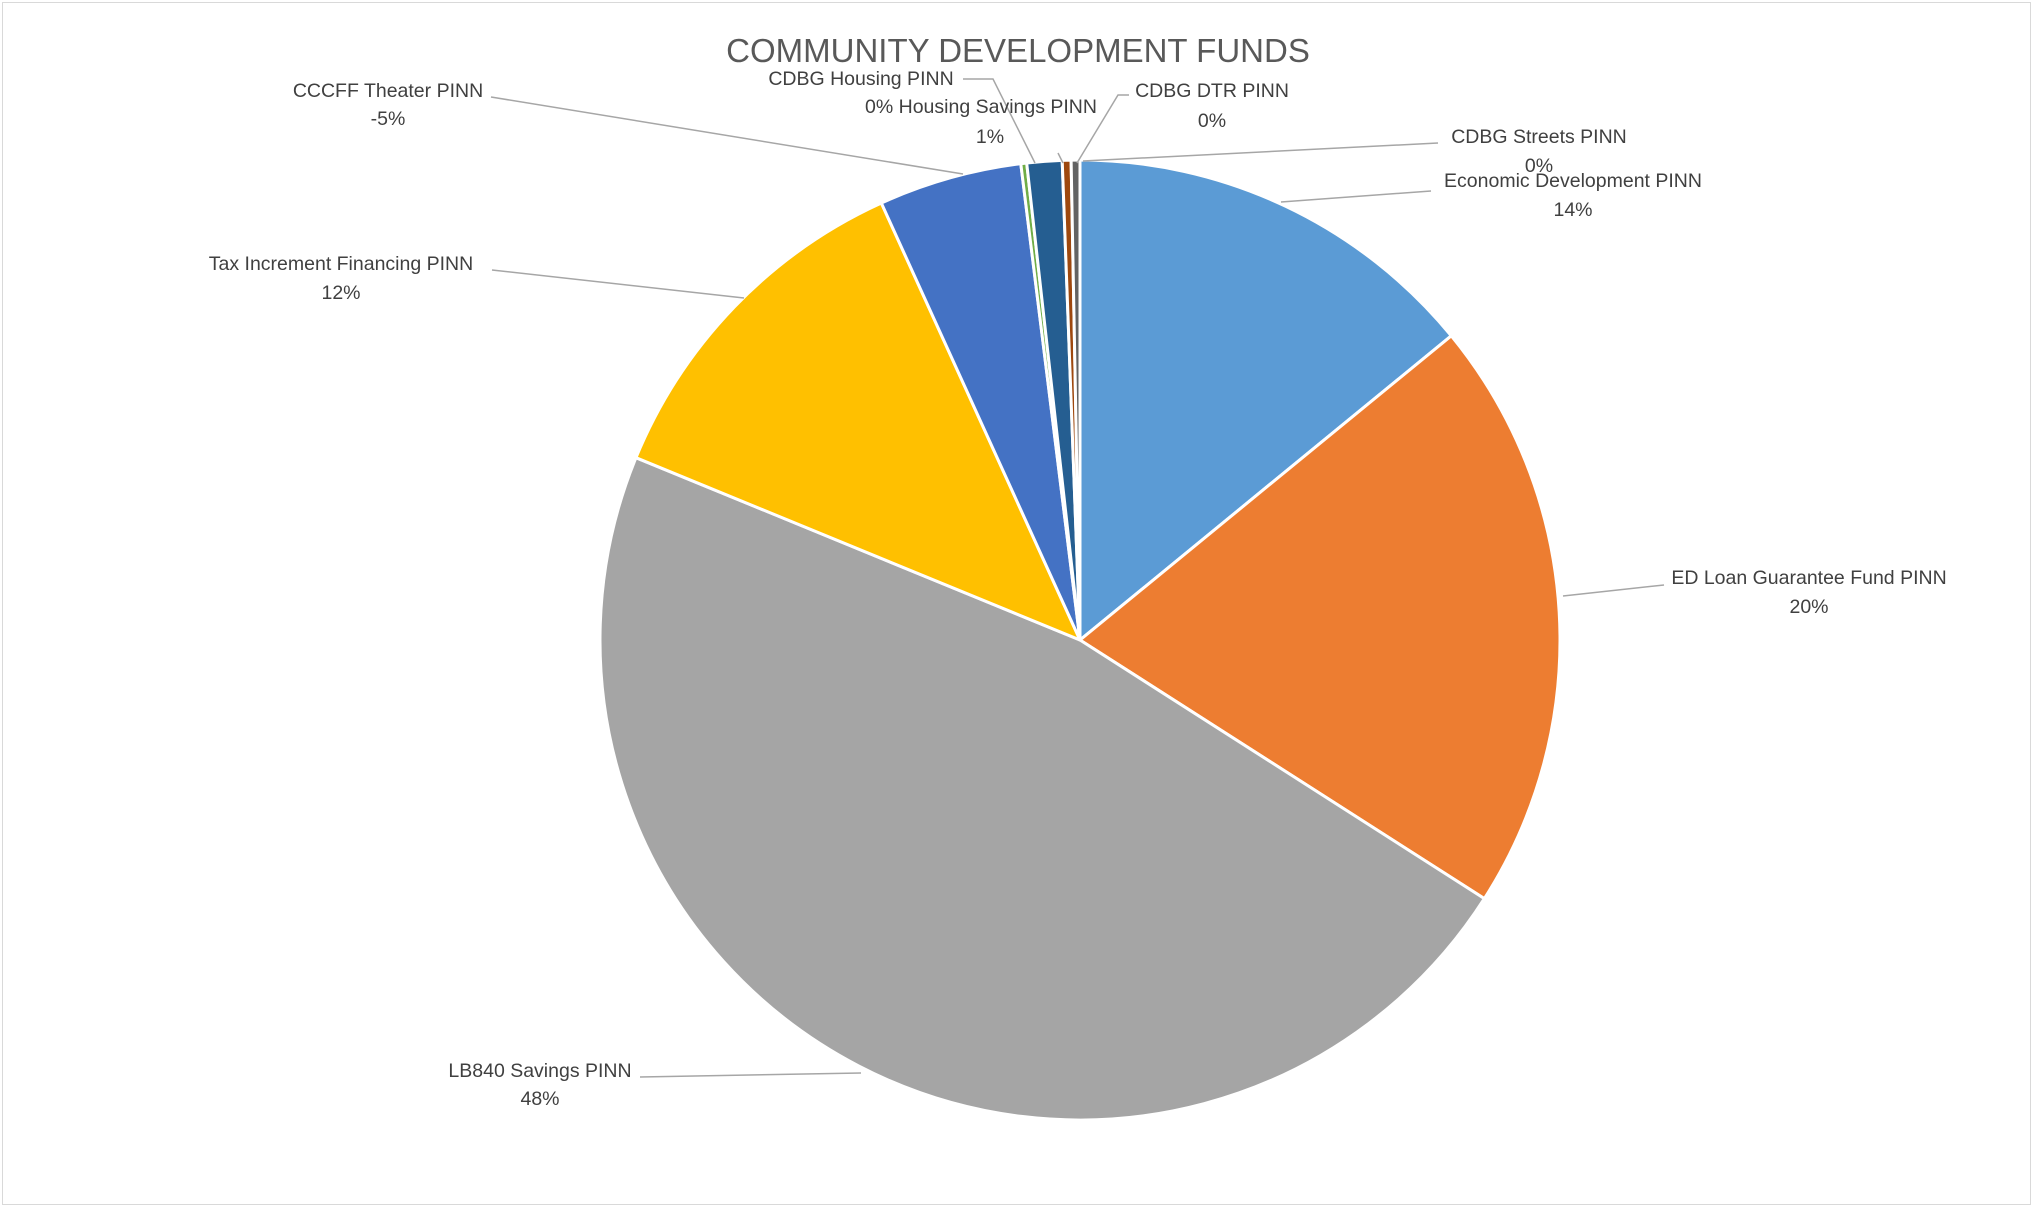 The image size is (2035, 1209). I want to click on data-label-value-cdbg-dtr-pinn: 0%, so click(1212, 121).